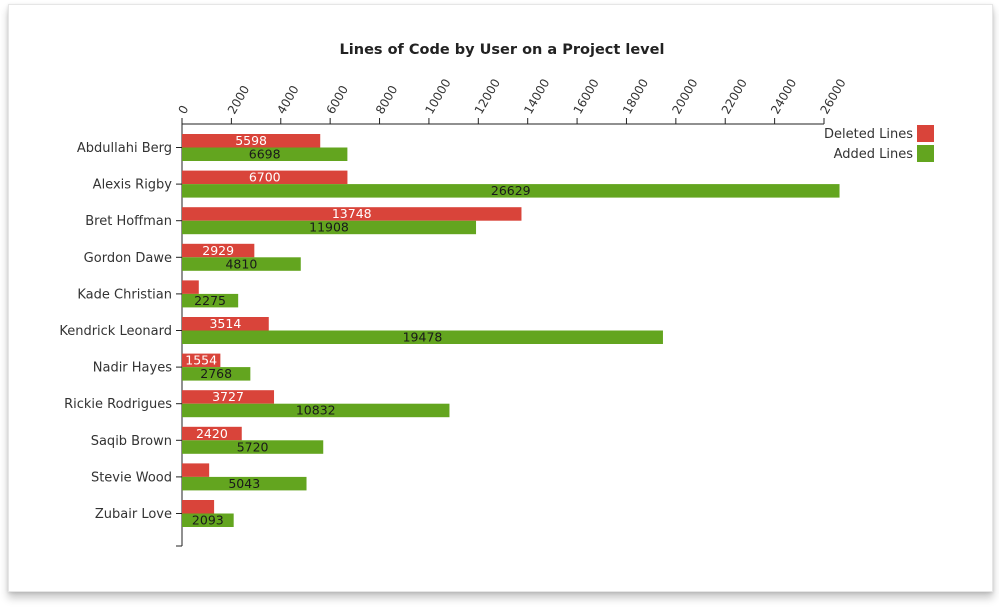 The height and width of the screenshot is (616, 999). I want to click on category-label: Saqib Brown, so click(131, 441).